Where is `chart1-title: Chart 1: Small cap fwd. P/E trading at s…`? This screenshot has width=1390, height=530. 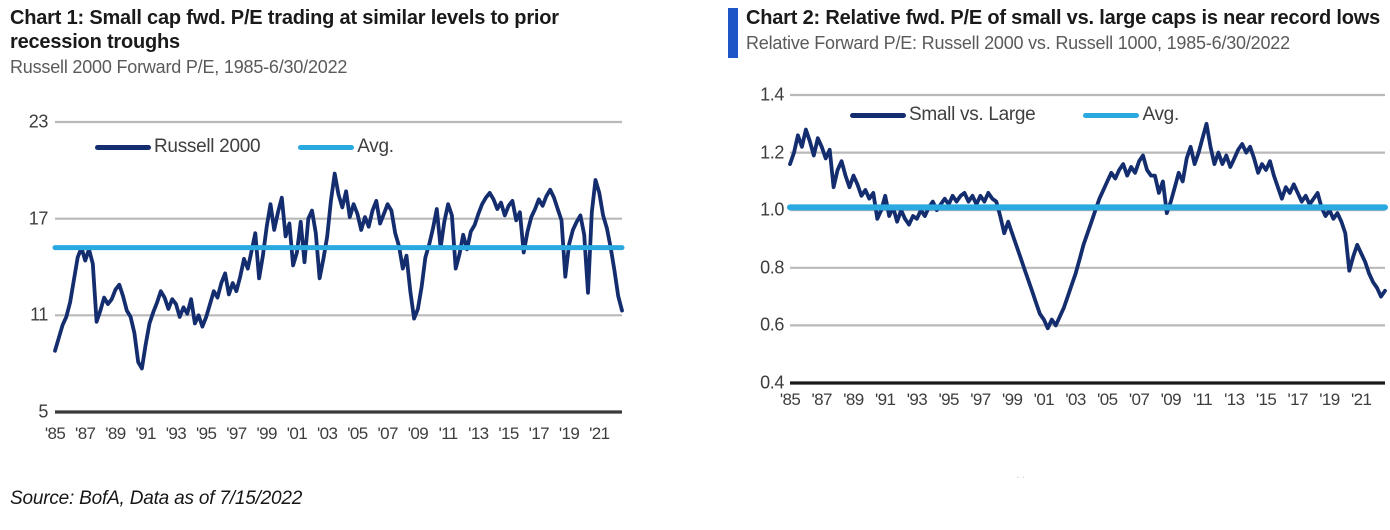
chart1-title: Chart 1: Small cap fwd. P/E trading at s… is located at coordinates (284, 30).